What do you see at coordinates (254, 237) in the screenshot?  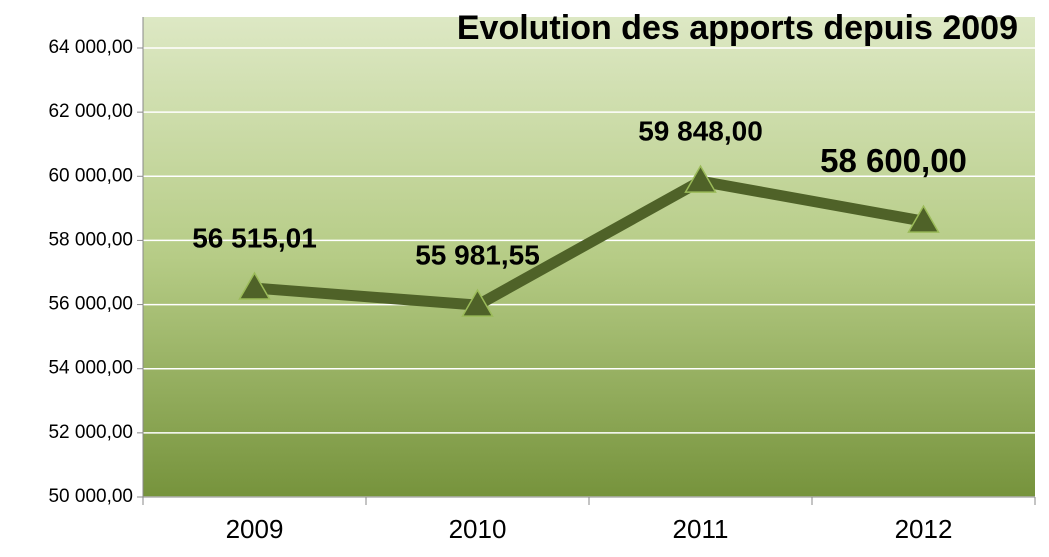 I see `data-label: 56 515,01` at bounding box center [254, 237].